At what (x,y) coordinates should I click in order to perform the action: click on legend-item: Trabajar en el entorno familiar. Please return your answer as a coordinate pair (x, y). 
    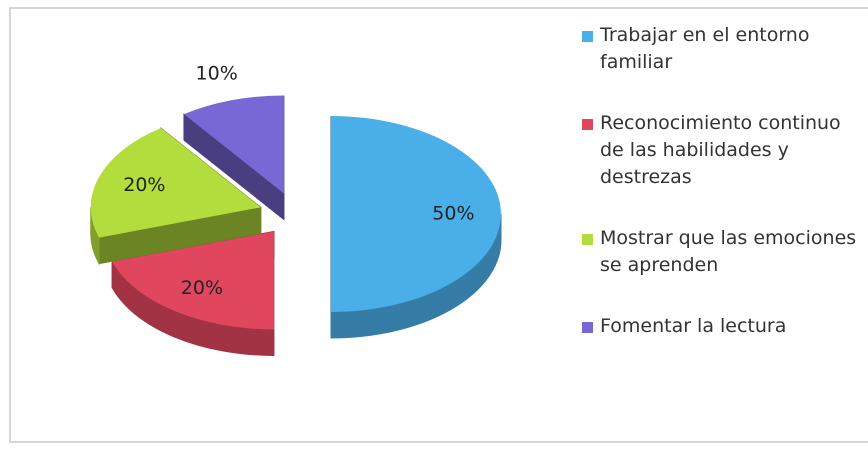
    Looking at the image, I should click on (719, 49).